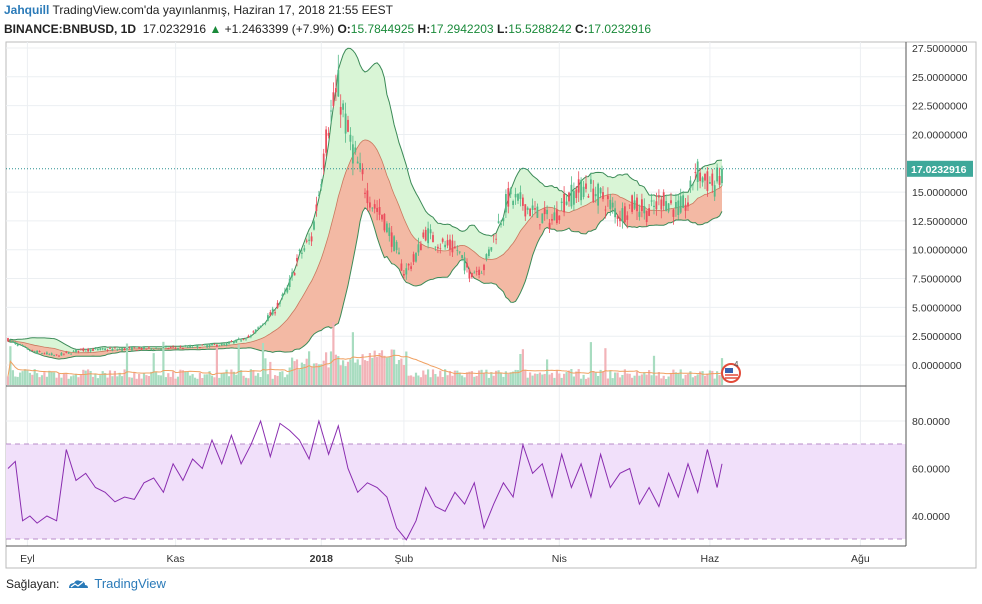 This screenshot has width=982, height=604. I want to click on author-name: Jahquill, so click(27, 10).